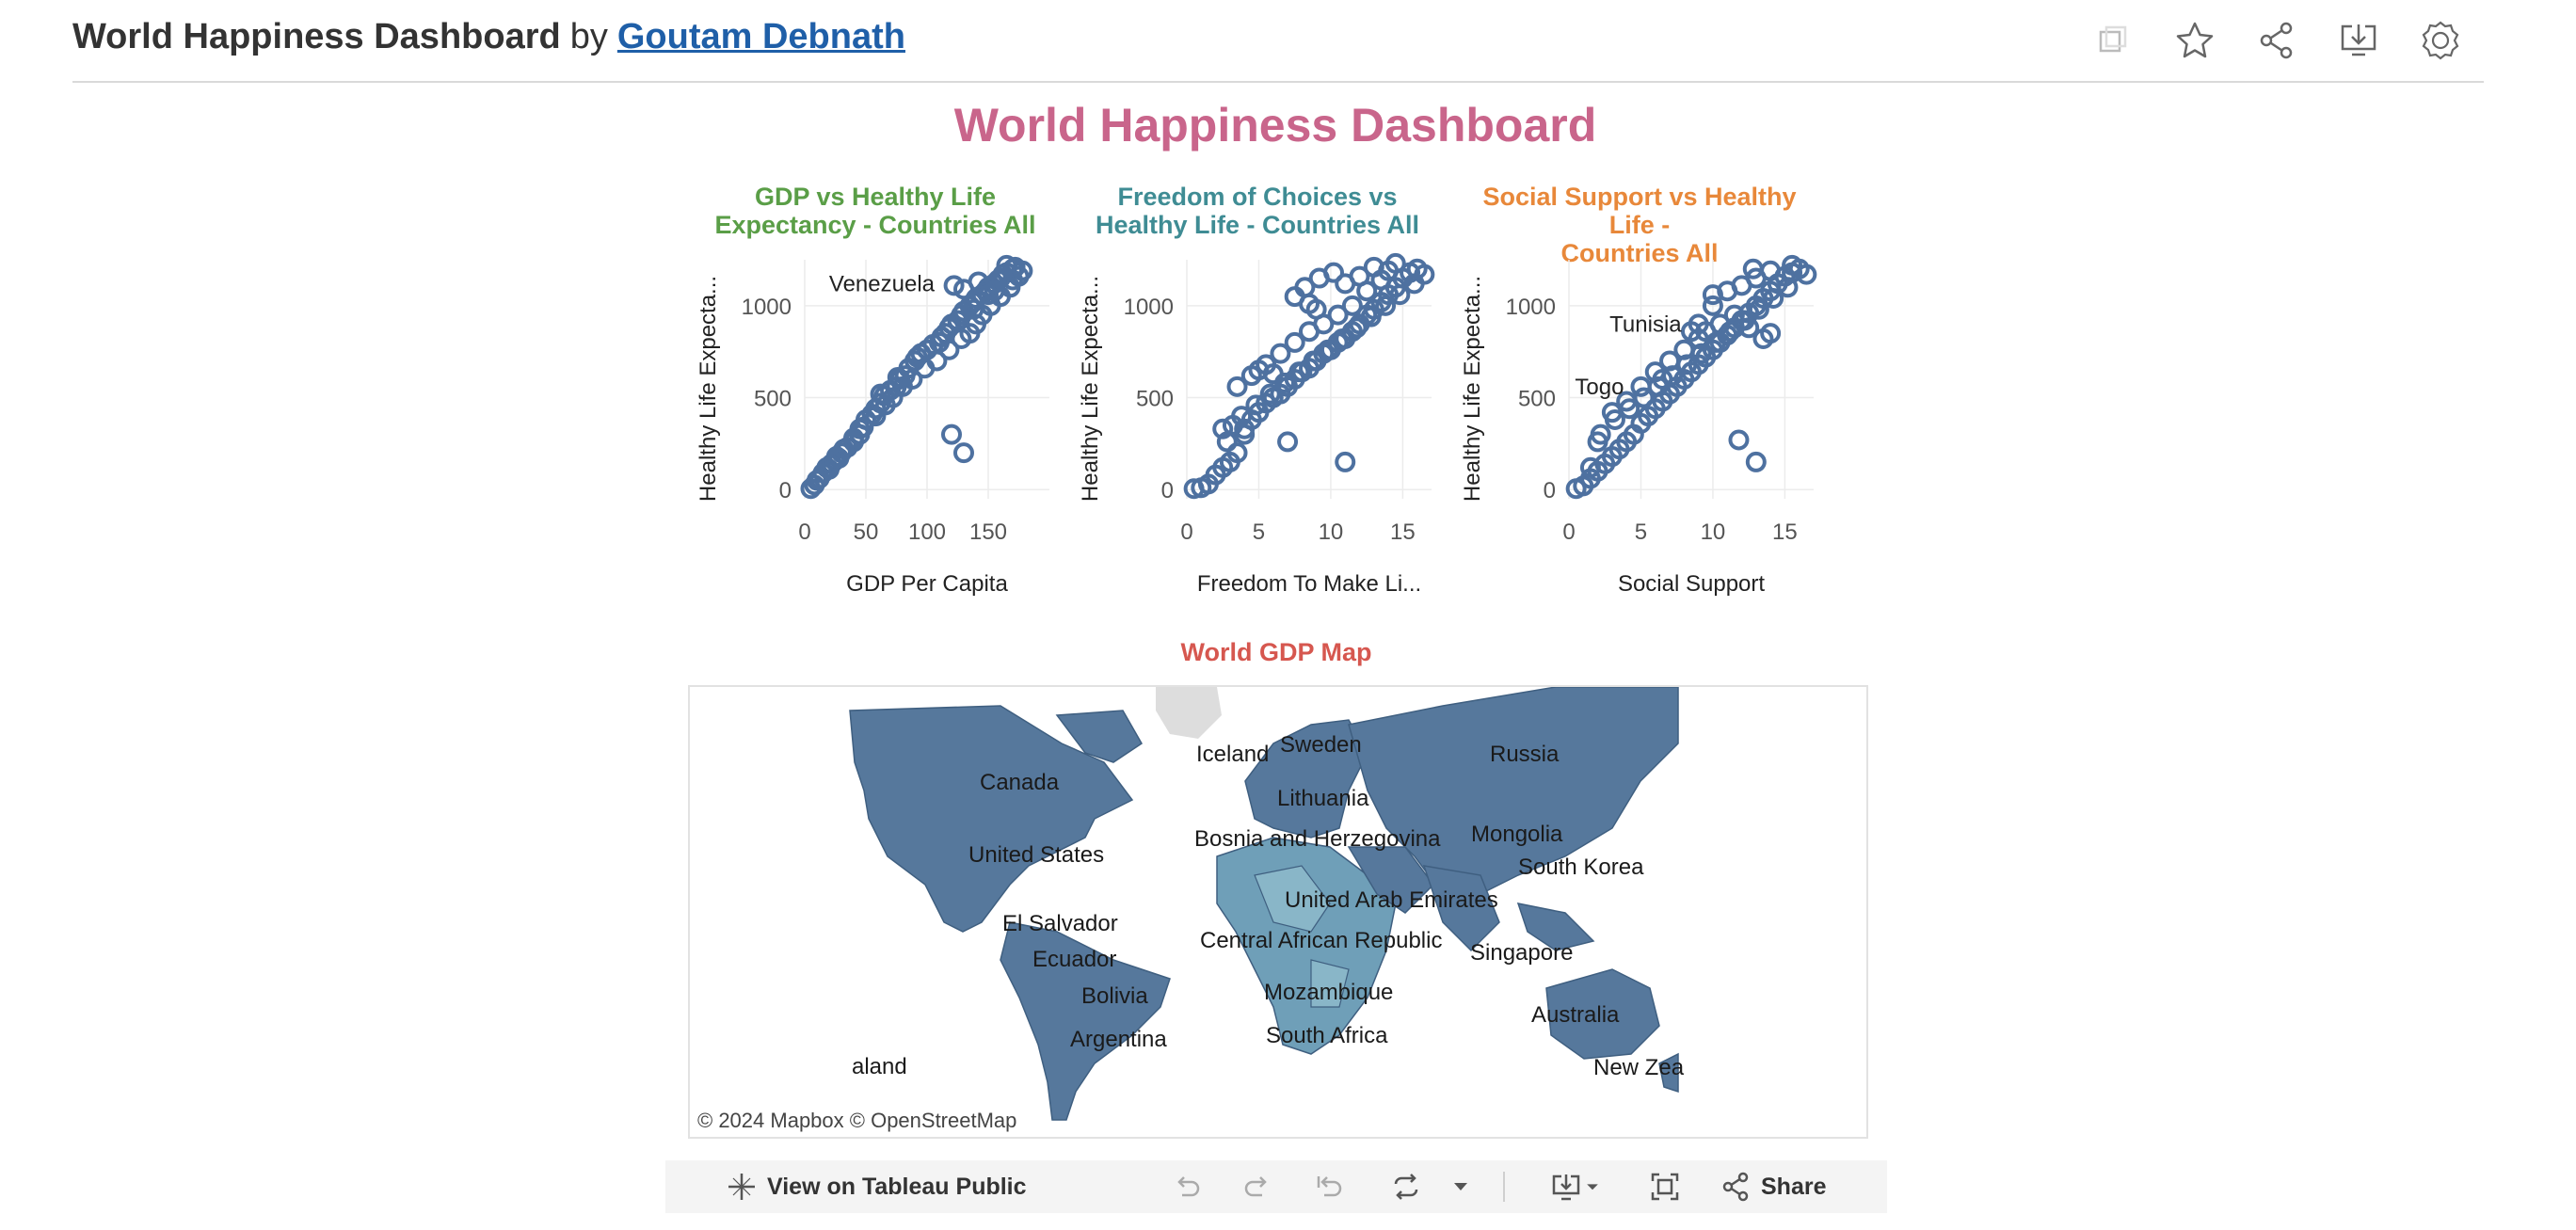 Image resolution: width=2576 pixels, height=1230 pixels. What do you see at coordinates (2194, 40) in the screenshot?
I see `star-icon` at bounding box center [2194, 40].